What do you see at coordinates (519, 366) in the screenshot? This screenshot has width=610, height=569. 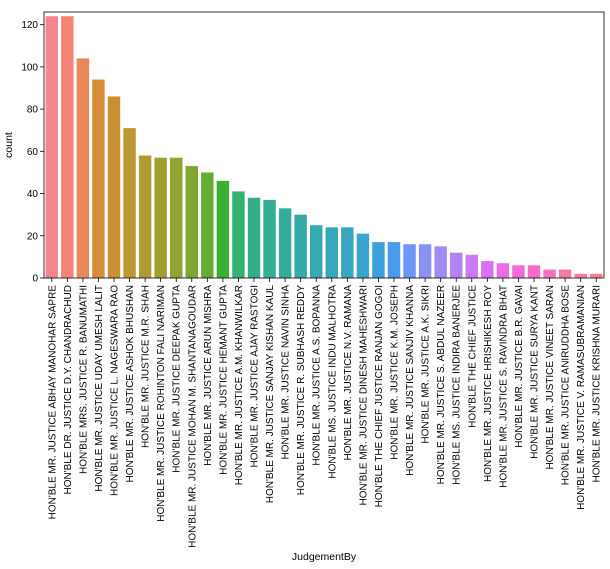 I see `x-tick-label: HON'BLE MR. JUSTICE B.R. GAVAI` at bounding box center [519, 366].